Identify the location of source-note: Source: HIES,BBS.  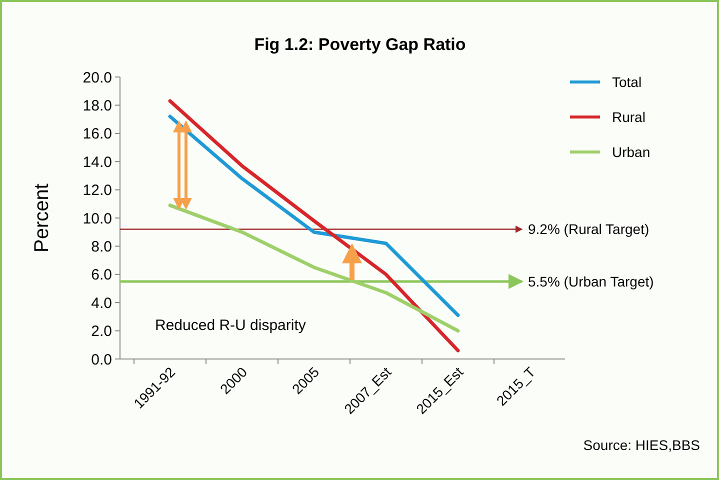
(641, 445).